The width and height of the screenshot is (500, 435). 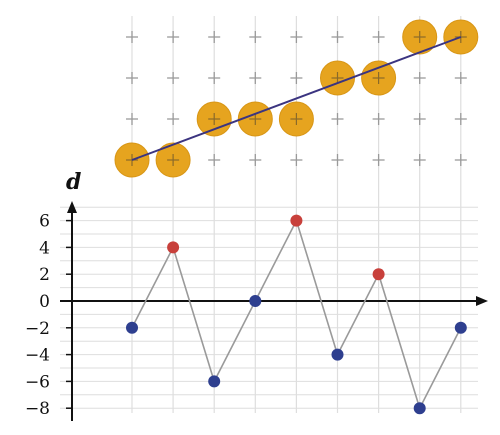 I want to click on y-tick-label: −2, so click(x=37, y=329).